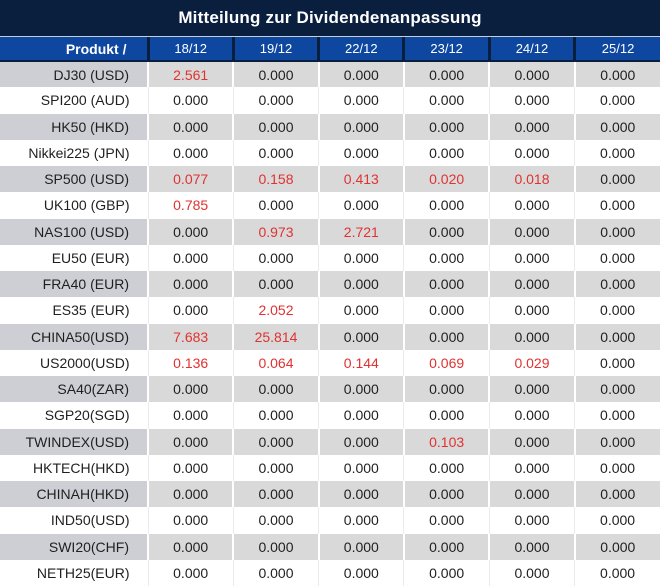 Image resolution: width=660 pixels, height=587 pixels. I want to click on table-row: EU50 (EUR) 0.000 0.000 0.000 0.000 0.000 0.000, so click(330, 257).